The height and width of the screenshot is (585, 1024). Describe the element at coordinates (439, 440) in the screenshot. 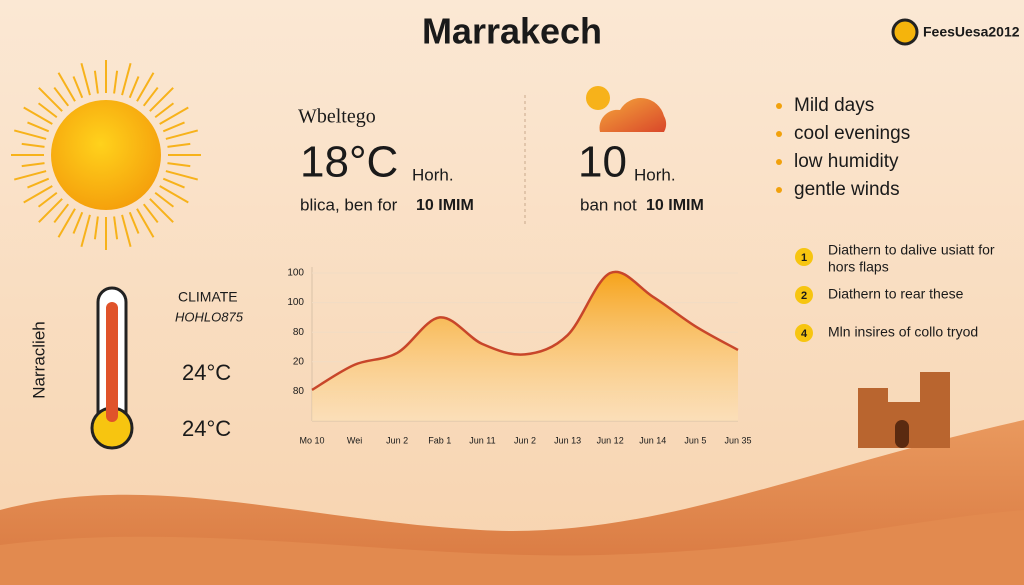

I see `x-tick-label: Fab 1` at that location.